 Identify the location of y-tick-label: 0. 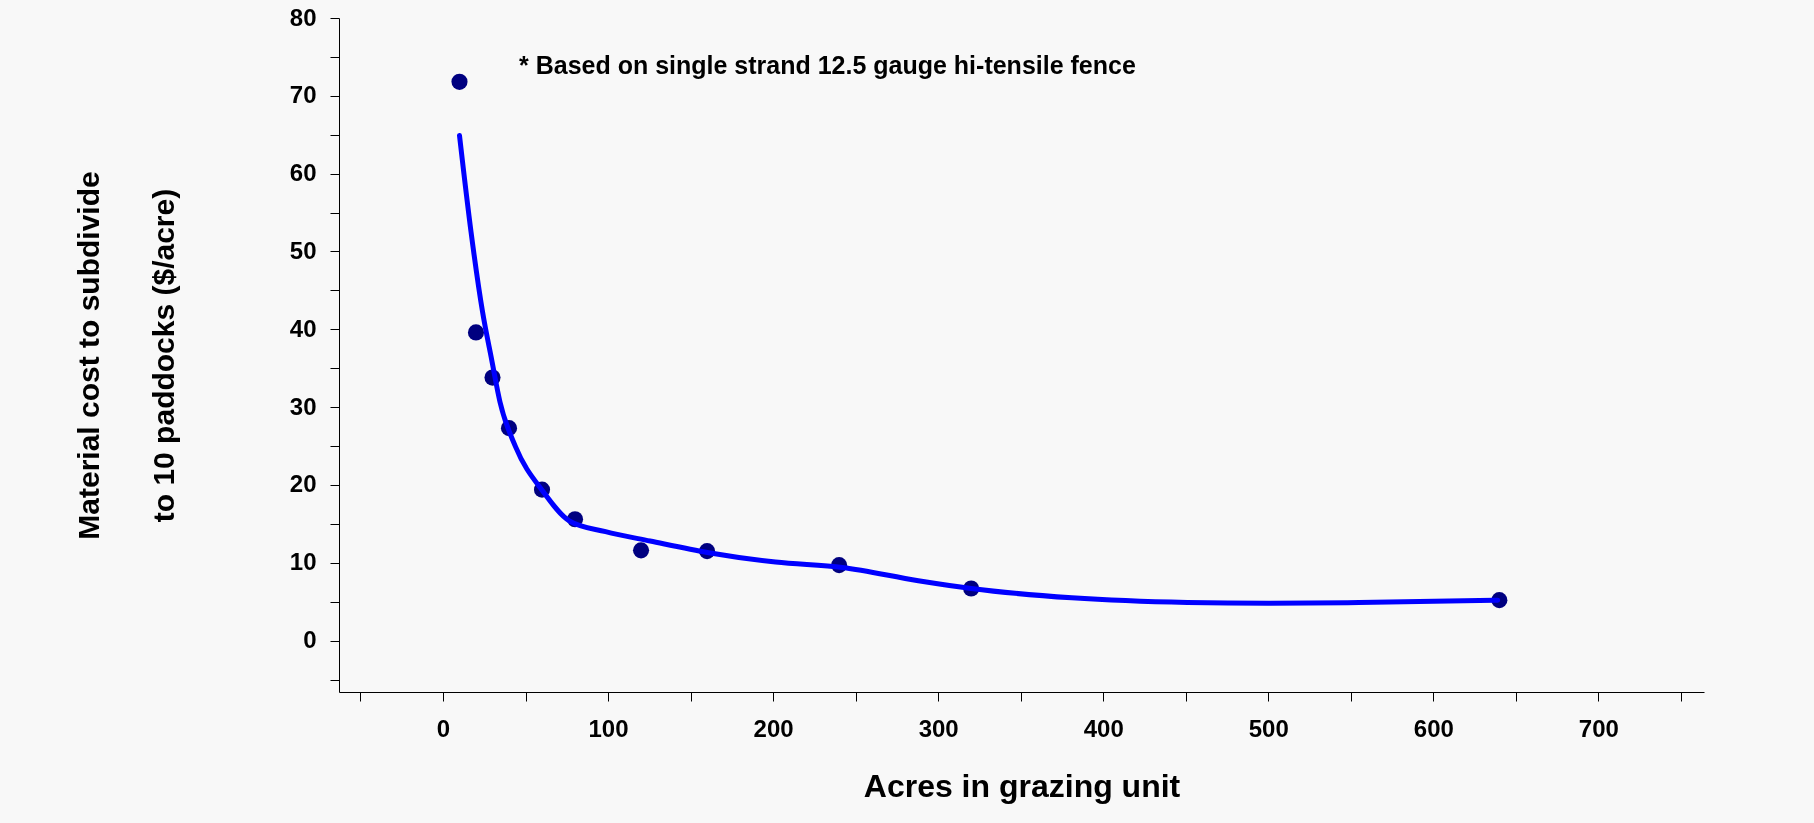
(310, 640).